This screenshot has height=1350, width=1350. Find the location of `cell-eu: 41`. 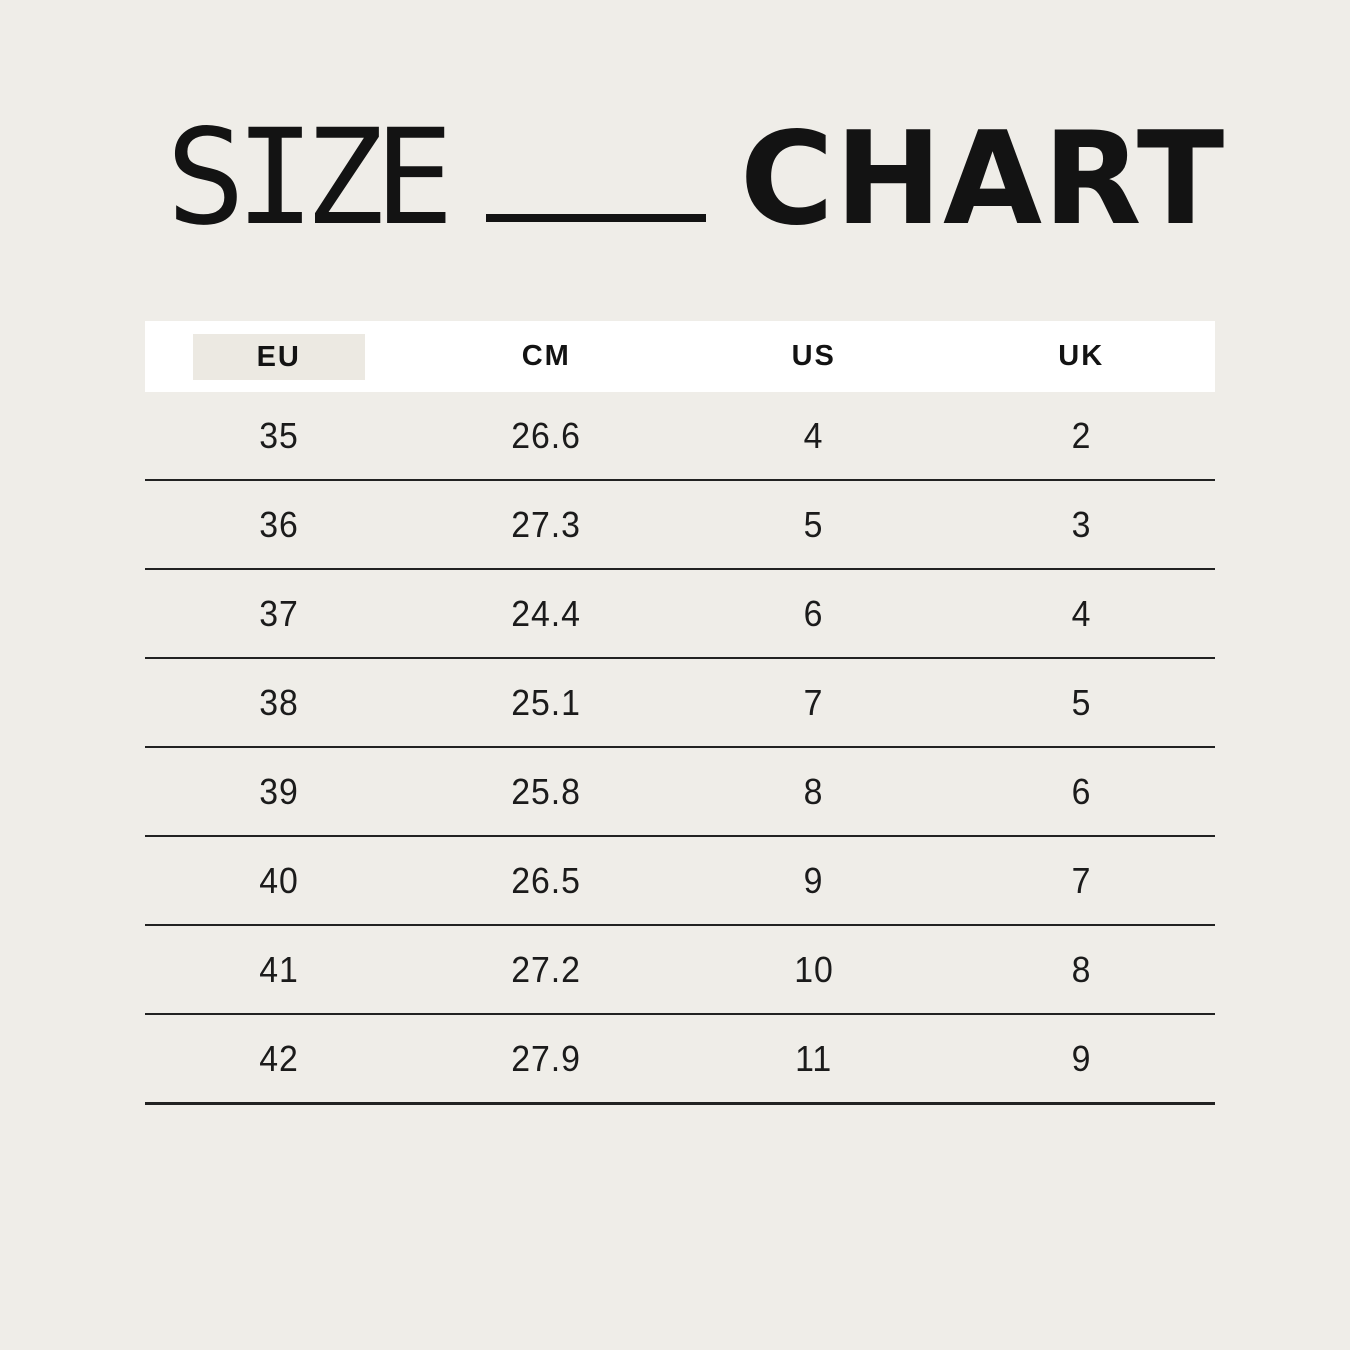

cell-eu: 41 is located at coordinates (278, 969).